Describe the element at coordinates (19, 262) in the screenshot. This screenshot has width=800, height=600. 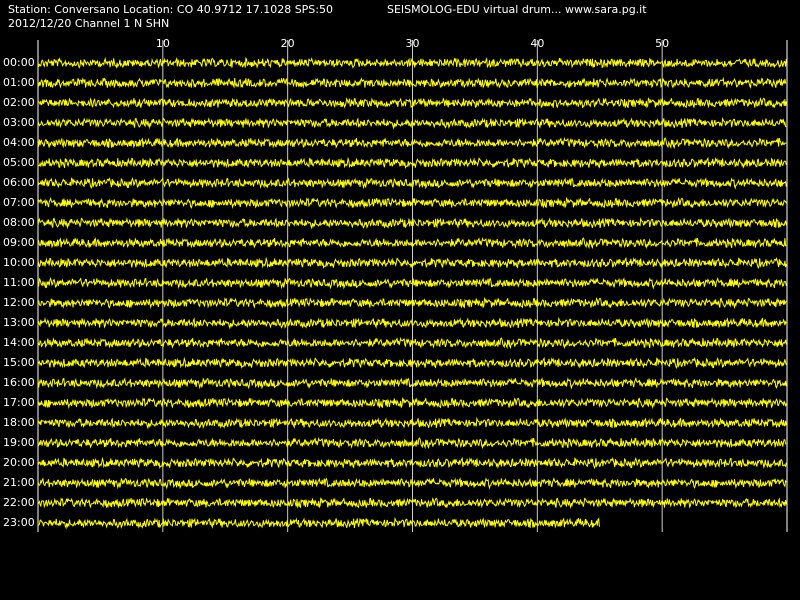
I see `hour-label: 10:00` at that location.